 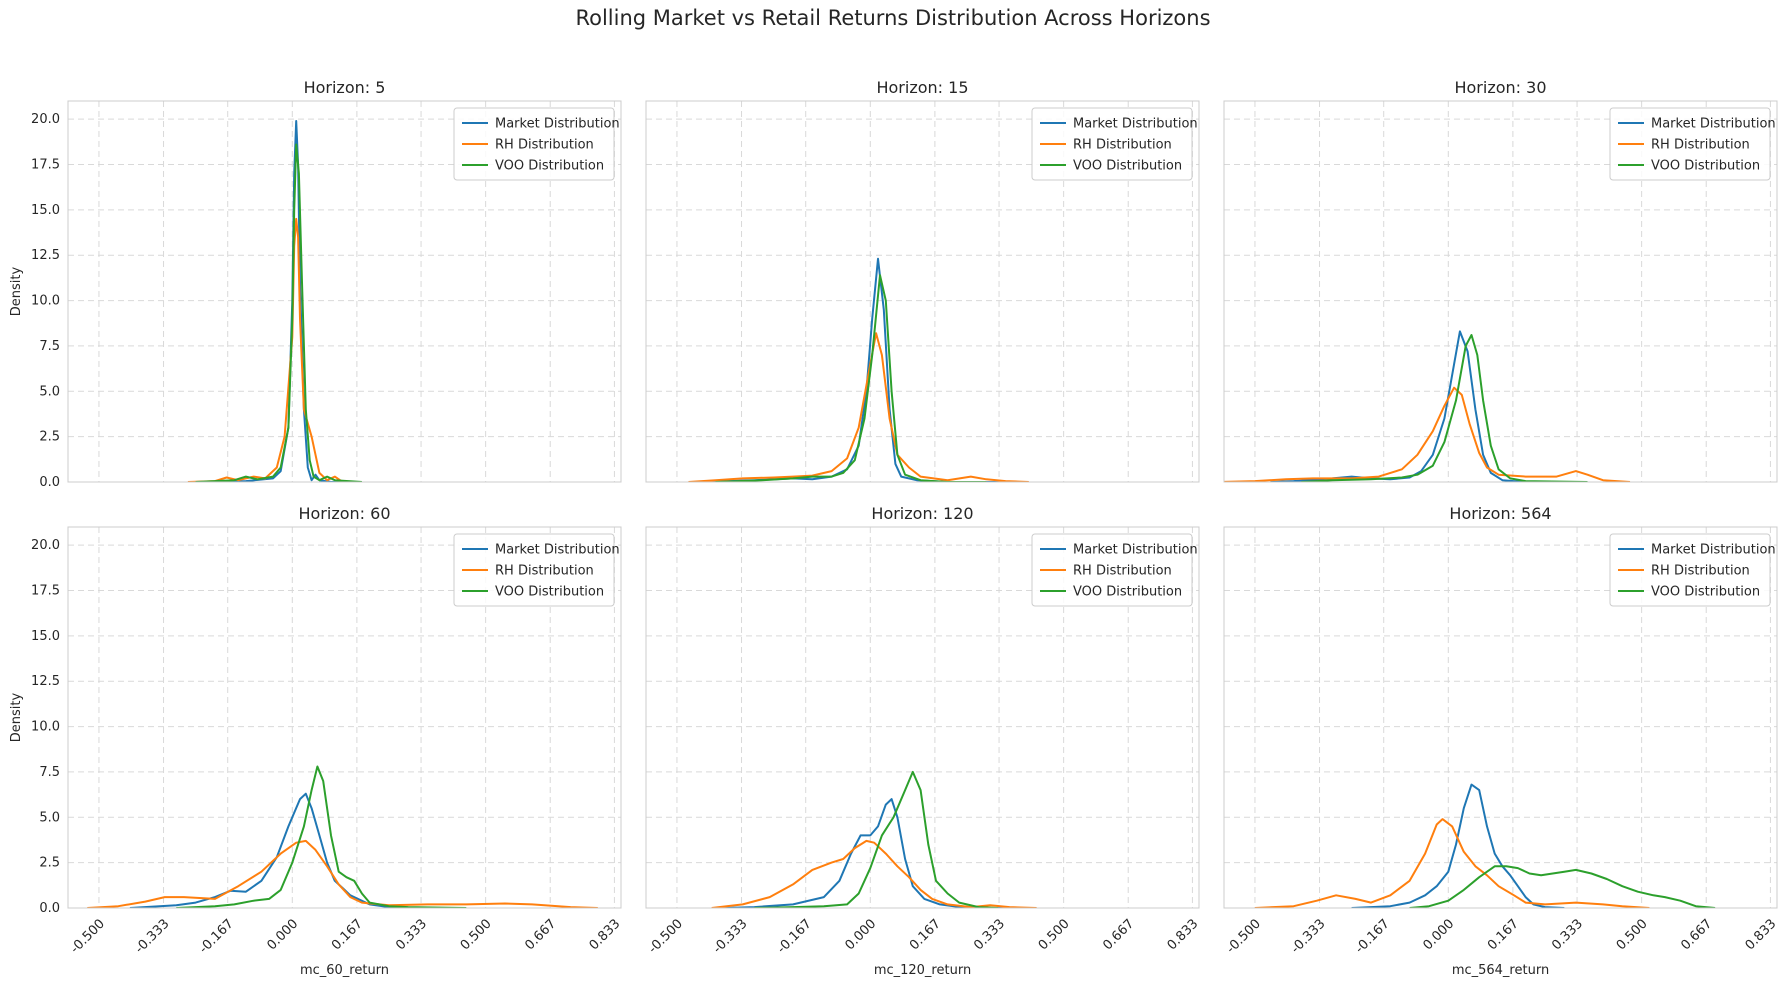 What do you see at coordinates (344, 970) in the screenshot?
I see `x-axis-label: mc_60_return` at bounding box center [344, 970].